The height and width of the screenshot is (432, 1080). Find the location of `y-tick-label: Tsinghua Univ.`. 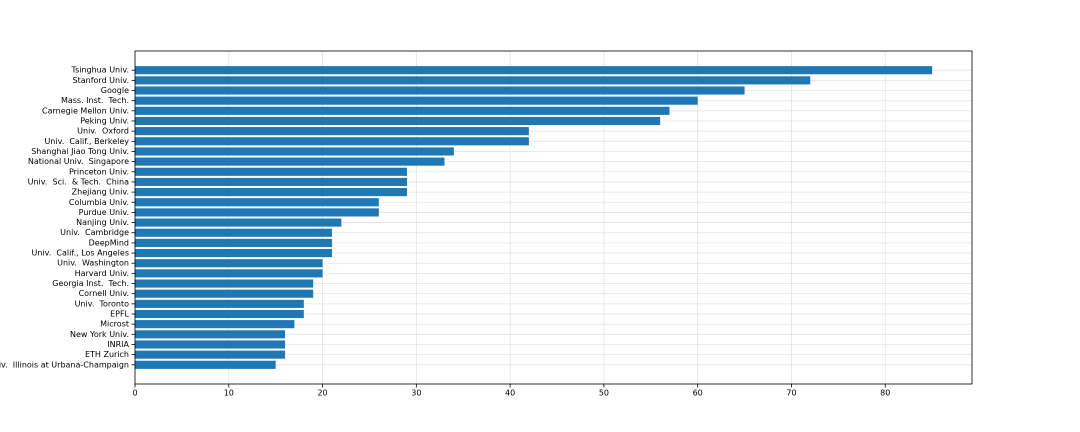

y-tick-label: Tsinghua Univ. is located at coordinates (100, 70).